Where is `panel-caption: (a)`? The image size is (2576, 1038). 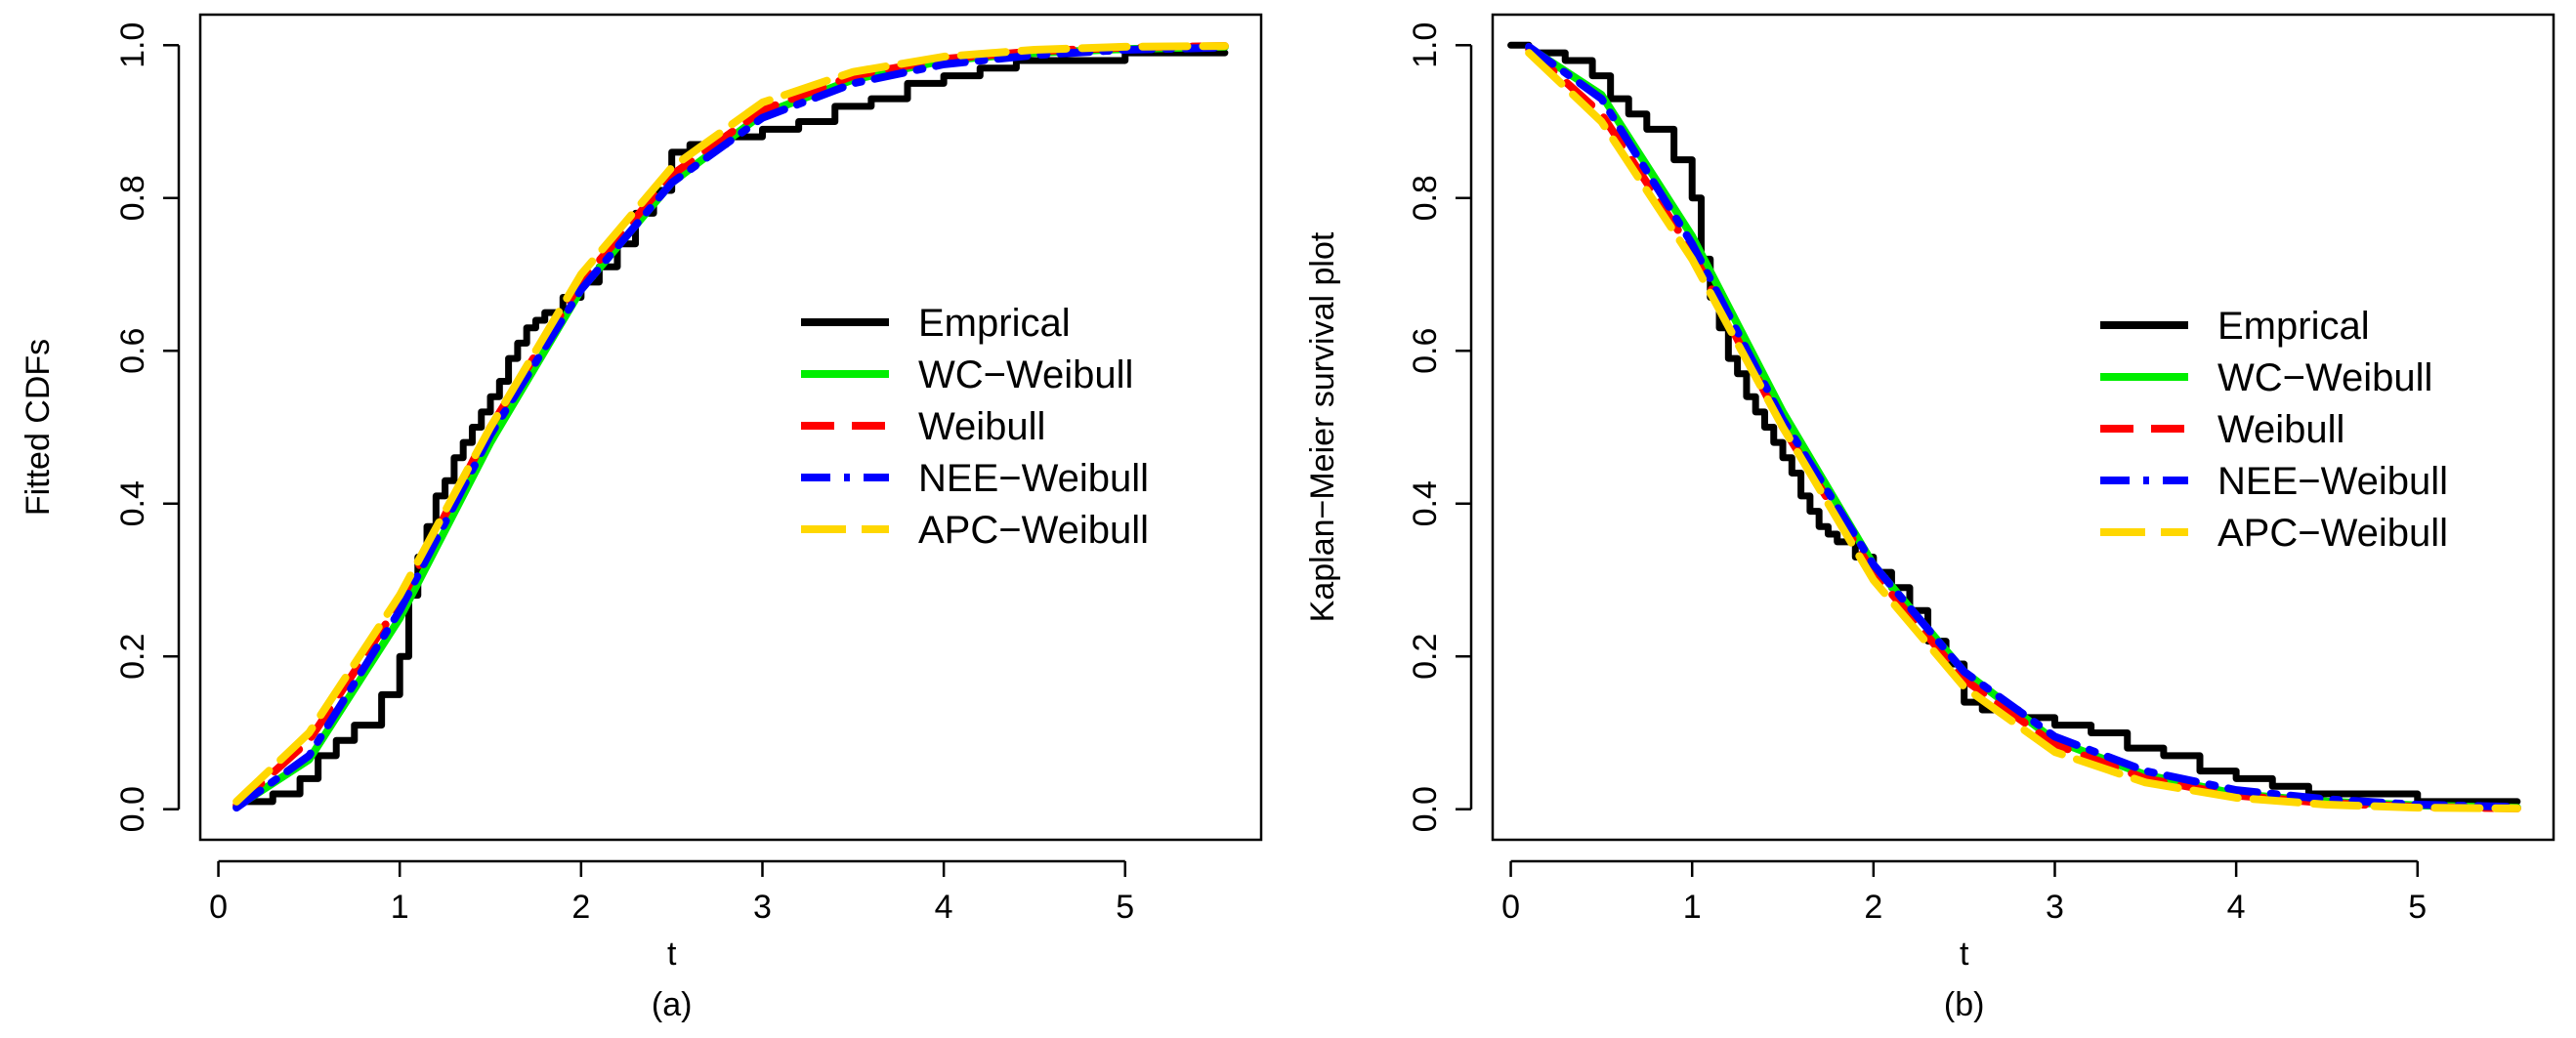 panel-caption: (a) is located at coordinates (672, 1004).